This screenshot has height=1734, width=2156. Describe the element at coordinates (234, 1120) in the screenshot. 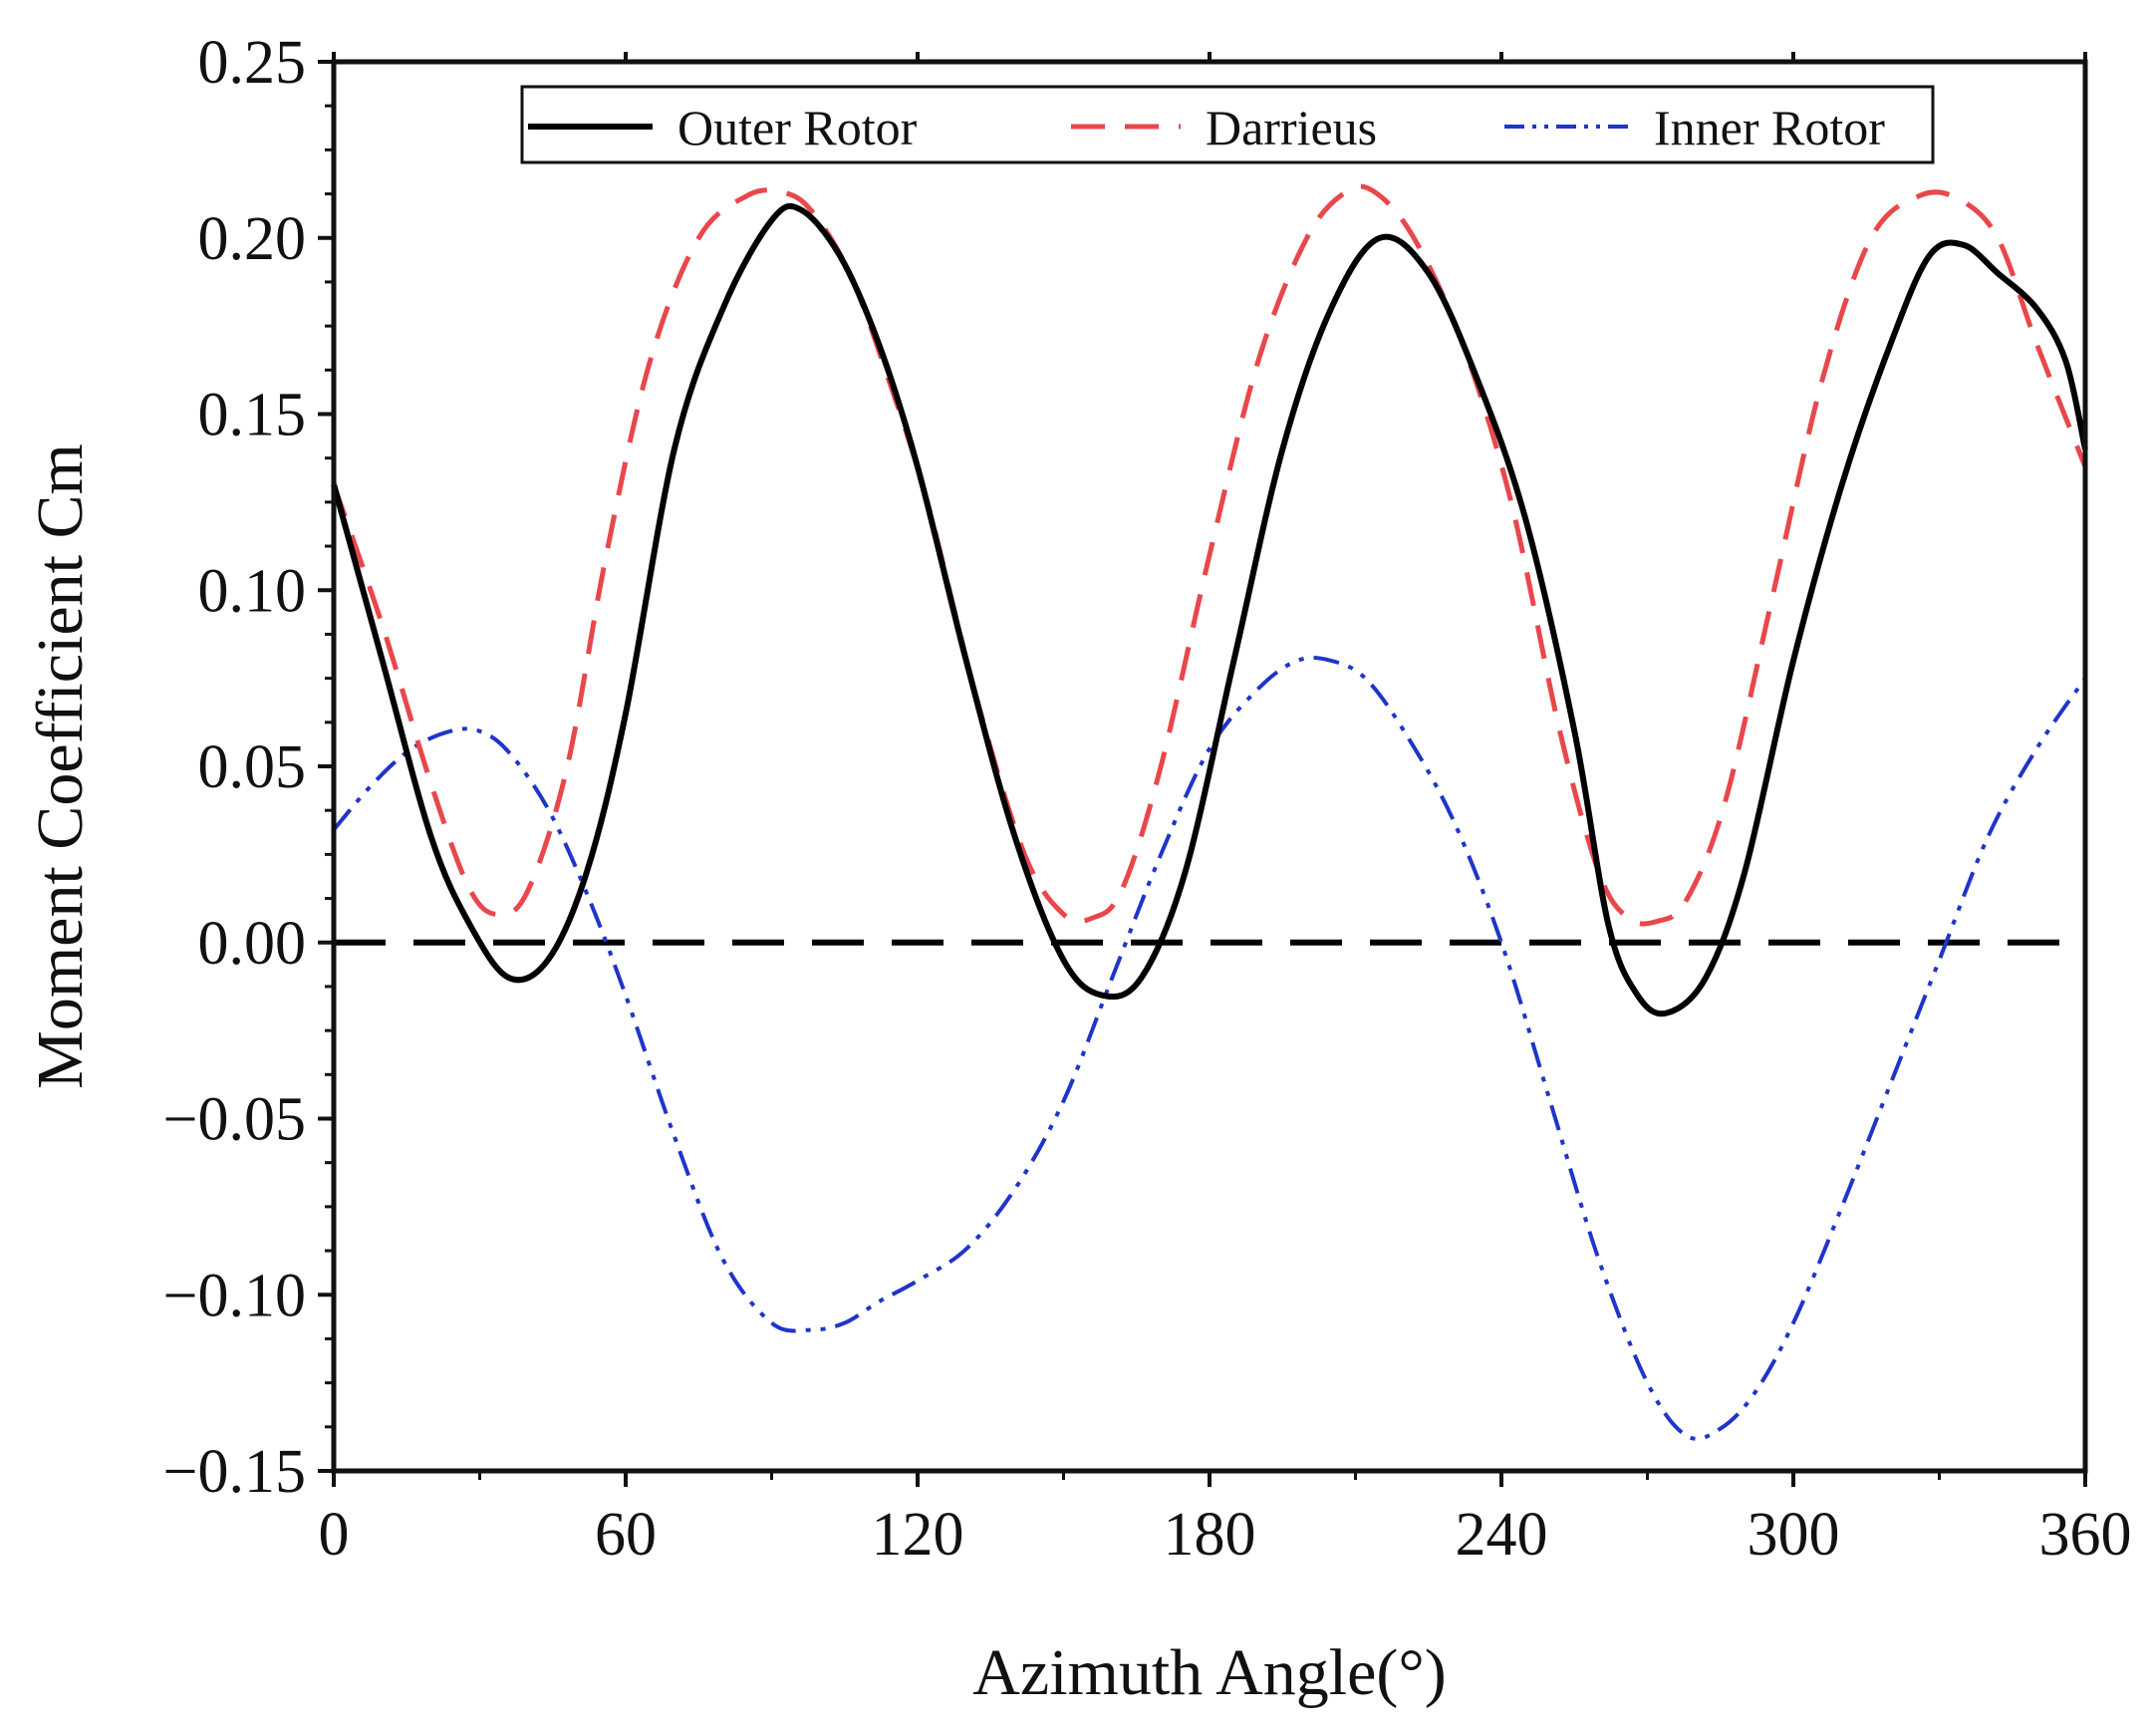

I see `y-tick-label: −0.05` at that location.